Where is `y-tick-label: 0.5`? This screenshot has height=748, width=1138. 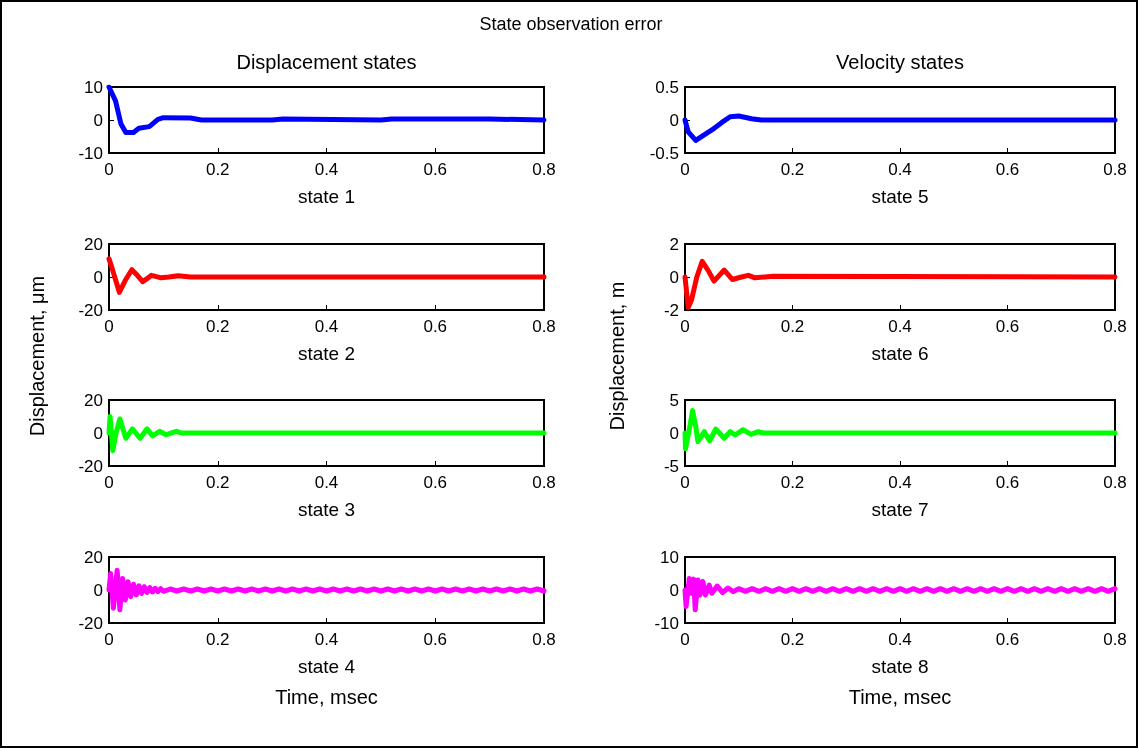
y-tick-label: 0.5 is located at coordinates (667, 87).